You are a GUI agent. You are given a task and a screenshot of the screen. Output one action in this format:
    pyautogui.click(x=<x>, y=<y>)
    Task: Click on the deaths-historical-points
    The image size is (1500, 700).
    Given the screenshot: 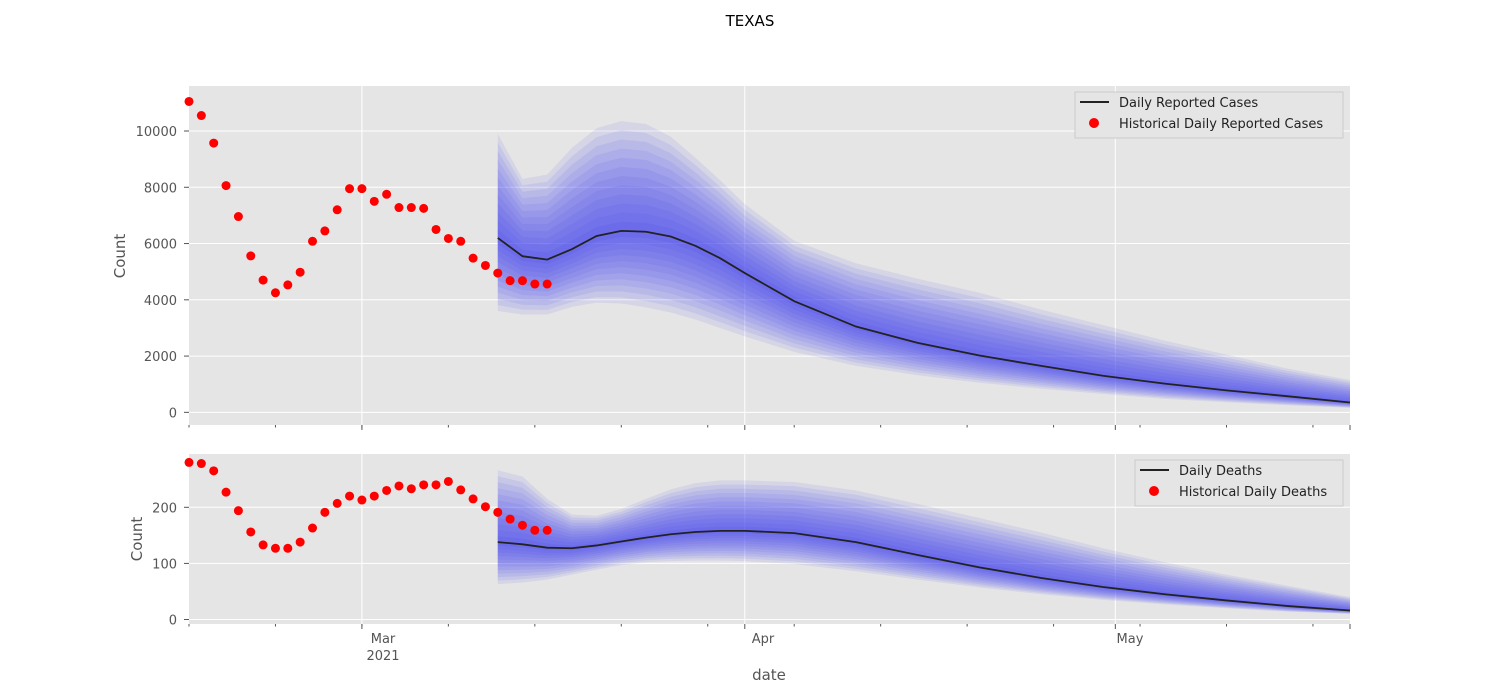 What is the action you would take?
    pyautogui.click(x=368, y=505)
    